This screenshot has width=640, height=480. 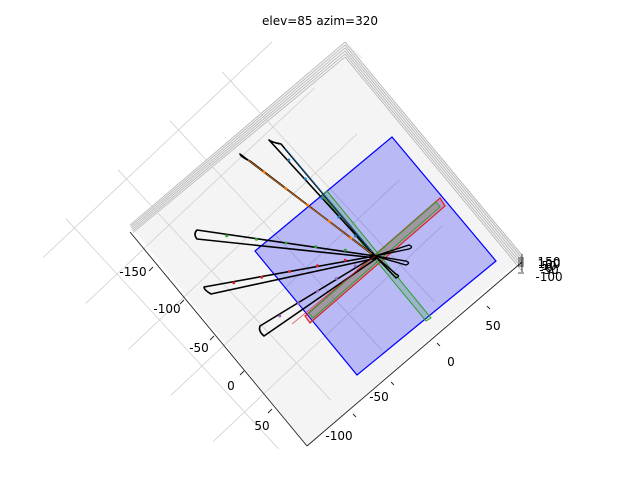 I want to click on x-tick-label: -100, so click(x=166, y=309).